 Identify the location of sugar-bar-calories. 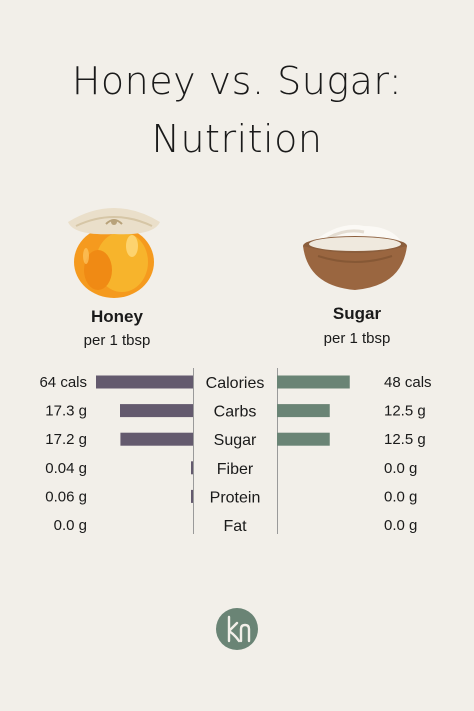
(313, 382).